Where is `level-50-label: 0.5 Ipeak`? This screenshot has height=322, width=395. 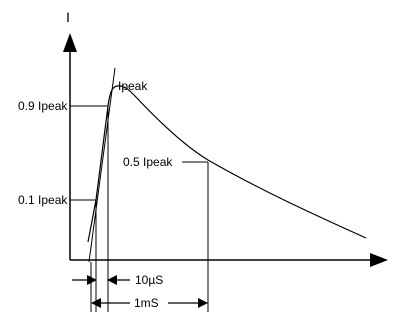
level-50-label: 0.5 Ipeak is located at coordinates (148, 162).